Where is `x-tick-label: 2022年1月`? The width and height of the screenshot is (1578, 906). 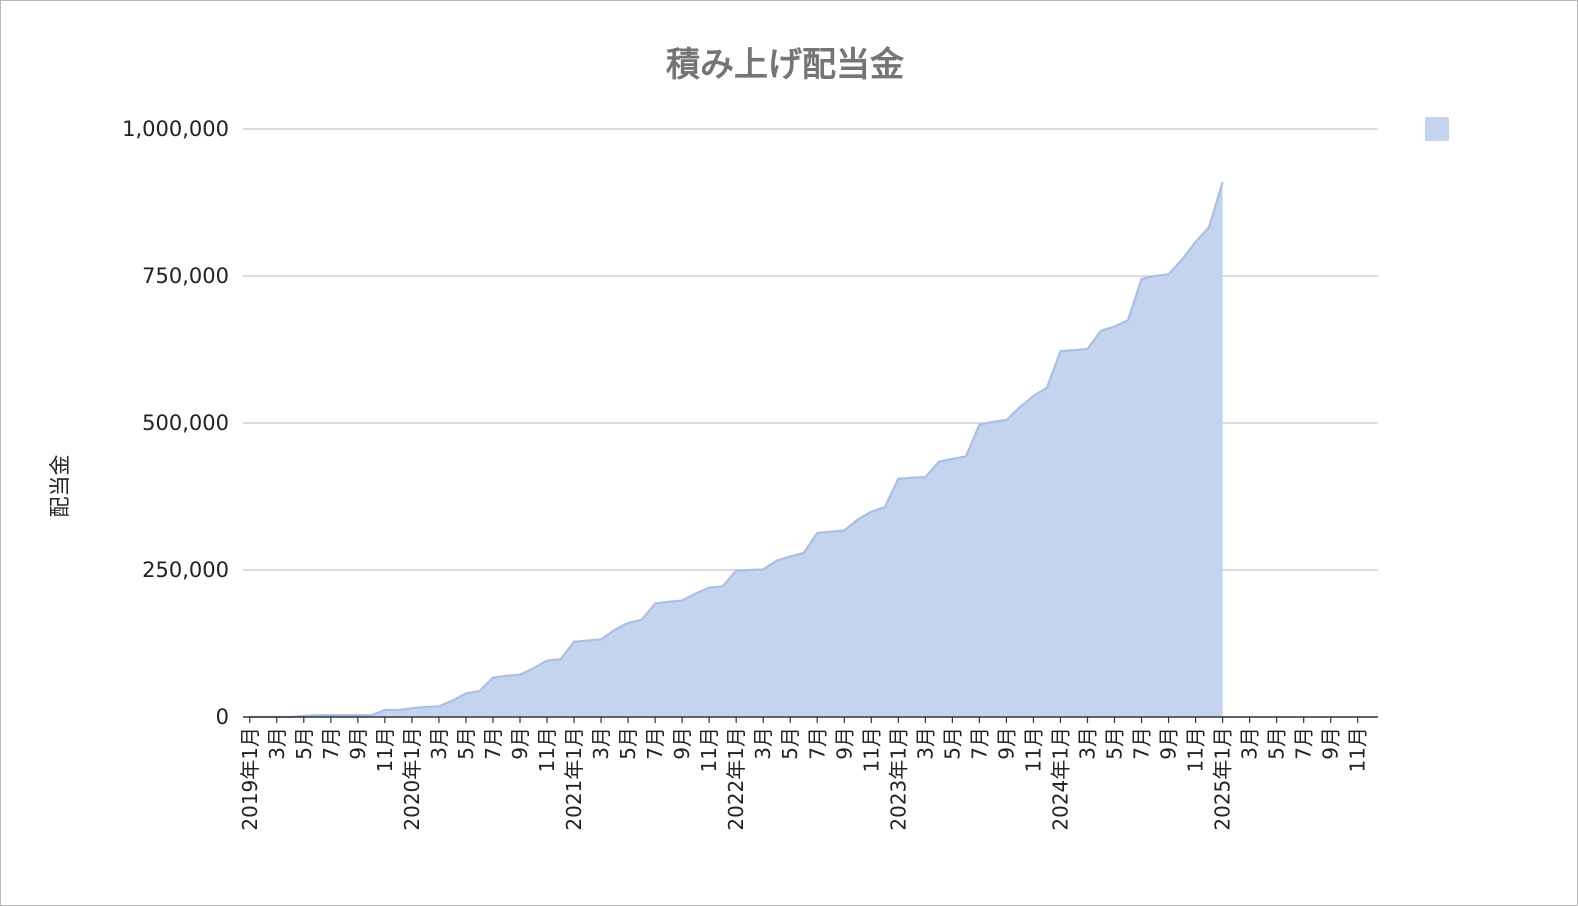
x-tick-label: 2022年1月 is located at coordinates (736, 779).